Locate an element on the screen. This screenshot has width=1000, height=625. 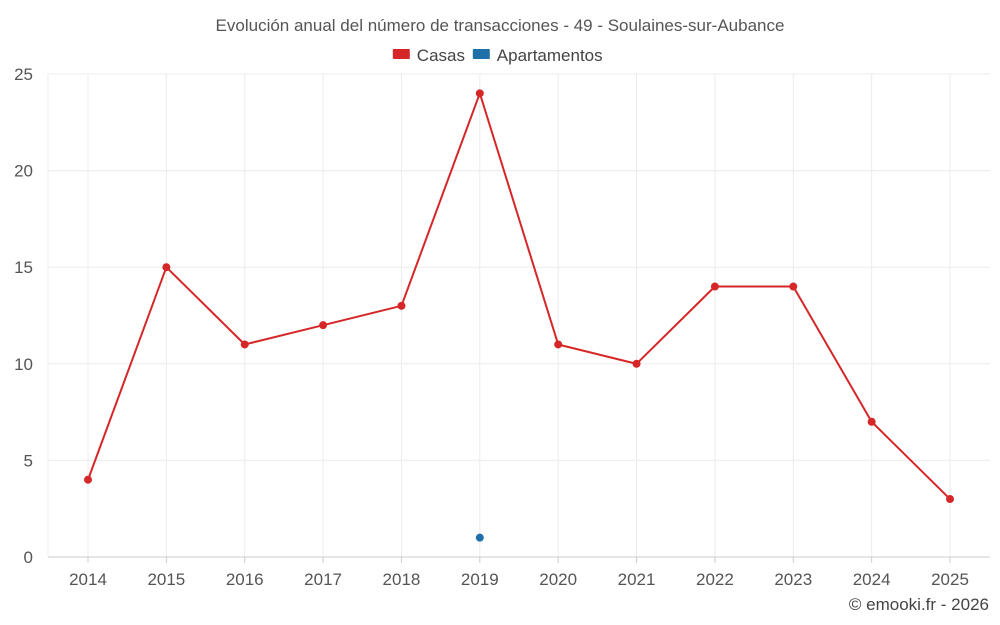
legend-item-casas: Casas is located at coordinates (428, 55).